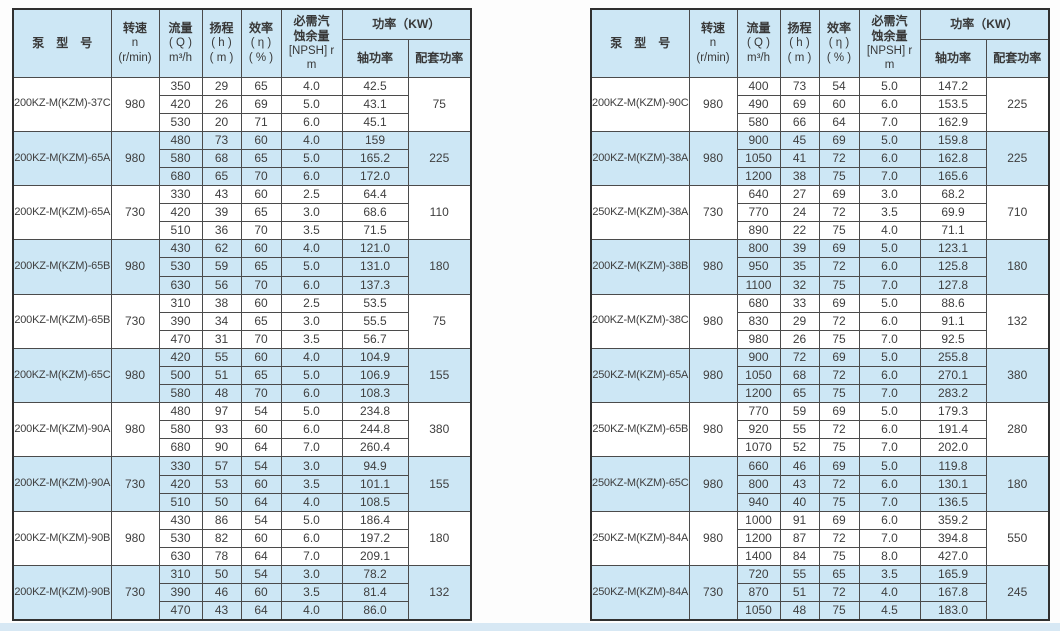  What do you see at coordinates (984, 24) in the screenshot?
I see `col-header-power-group: 功率（KW）` at bounding box center [984, 24].